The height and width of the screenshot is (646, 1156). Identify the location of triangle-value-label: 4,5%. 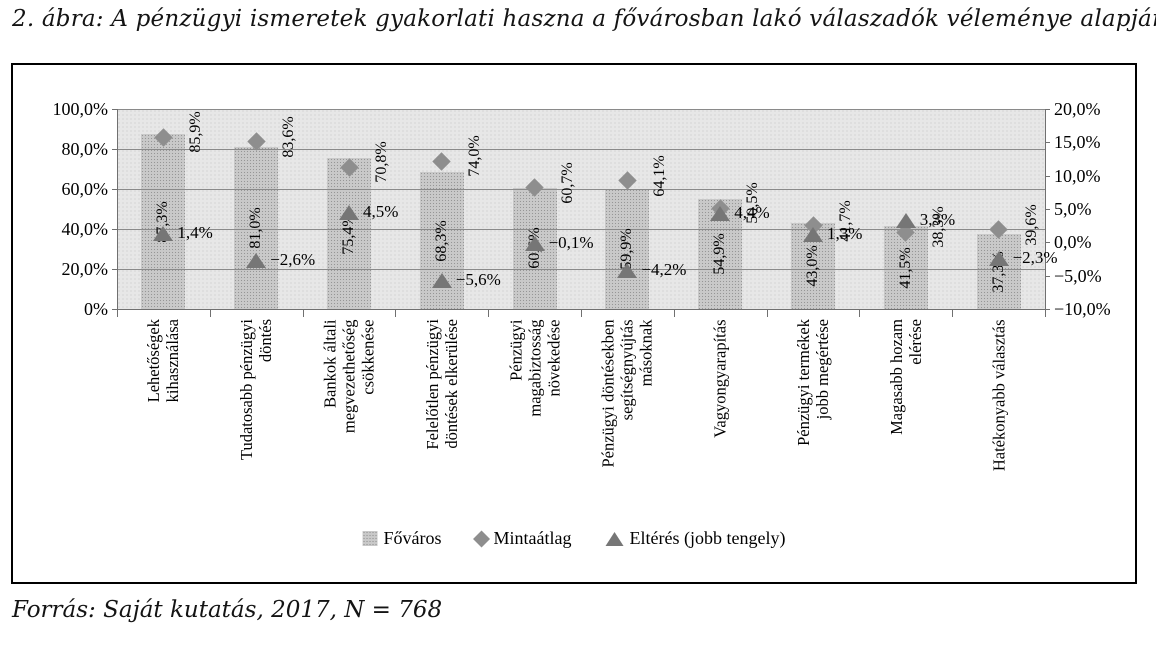
(381, 212).